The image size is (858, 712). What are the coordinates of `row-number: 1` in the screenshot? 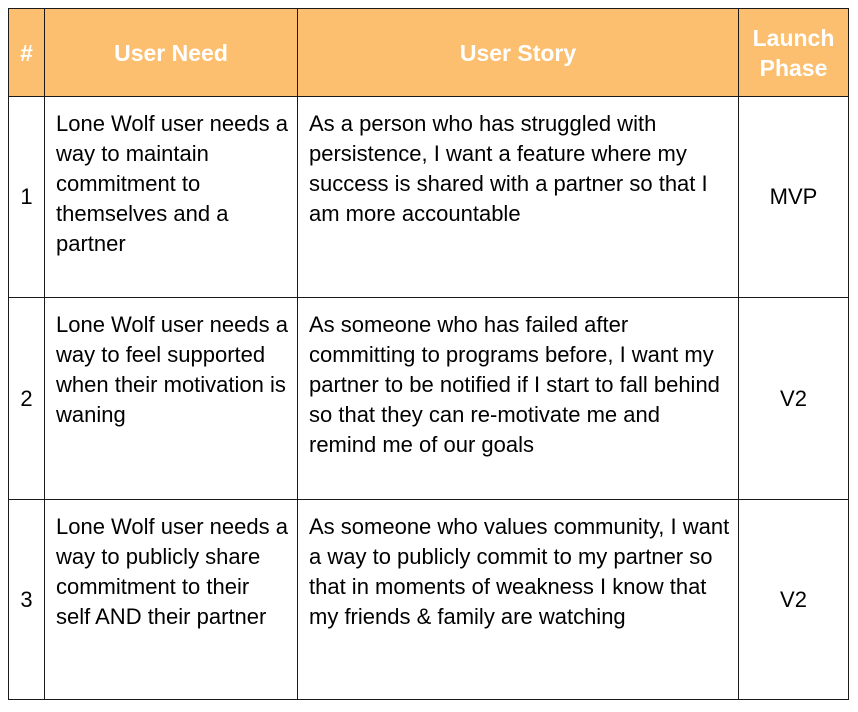 It's located at (26, 197).